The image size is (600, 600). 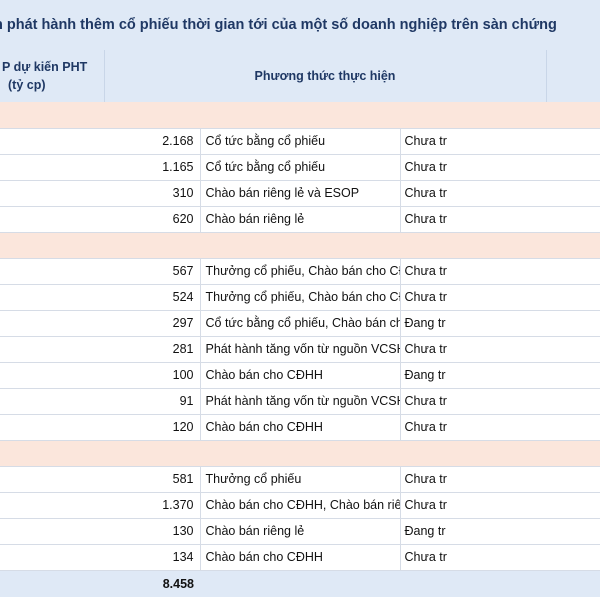 What do you see at coordinates (100, 401) in the screenshot?
I see `planned-shares-cell: 91` at bounding box center [100, 401].